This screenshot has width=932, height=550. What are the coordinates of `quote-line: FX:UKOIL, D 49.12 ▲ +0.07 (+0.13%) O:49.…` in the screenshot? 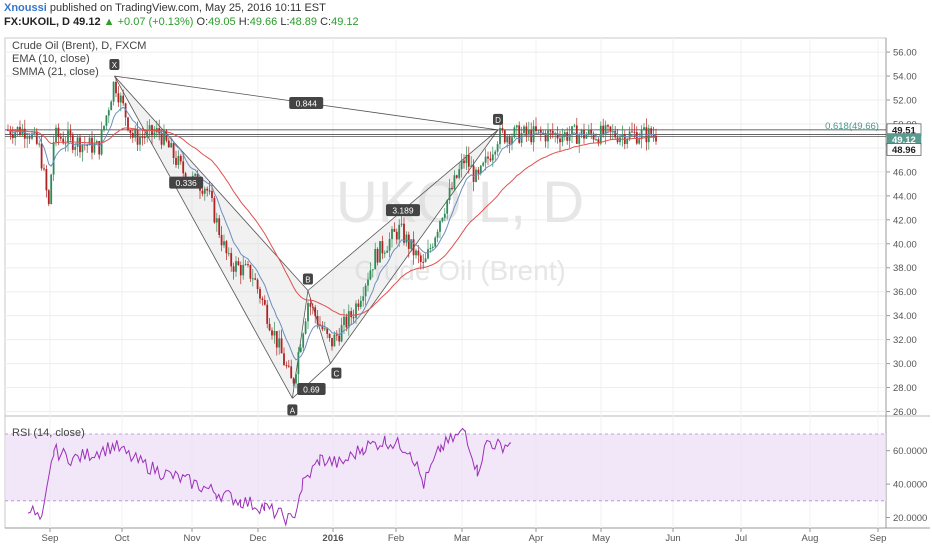 It's located at (181, 22).